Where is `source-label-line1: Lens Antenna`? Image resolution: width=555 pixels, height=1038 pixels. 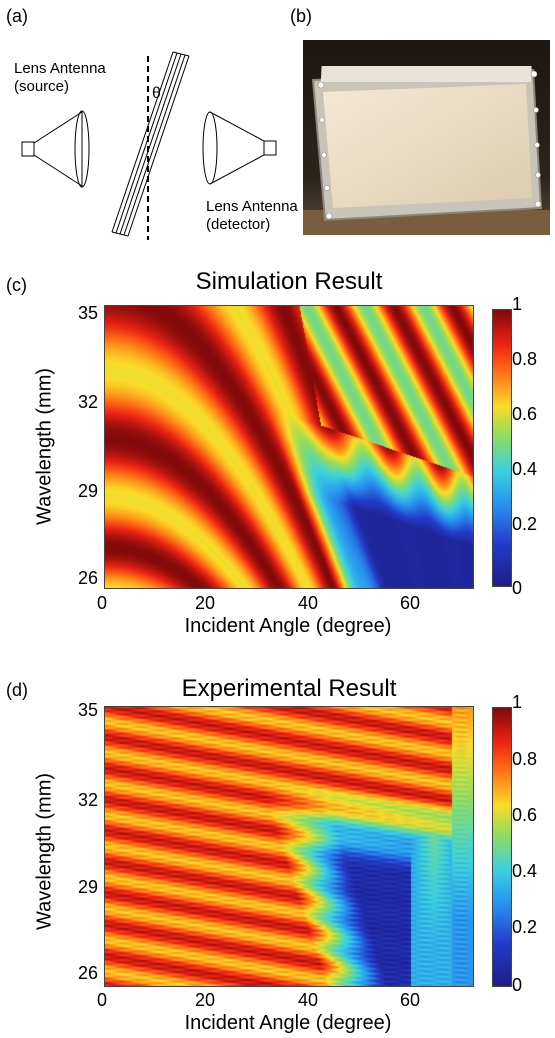
source-label-line1: Lens Antenna is located at coordinates (60, 68).